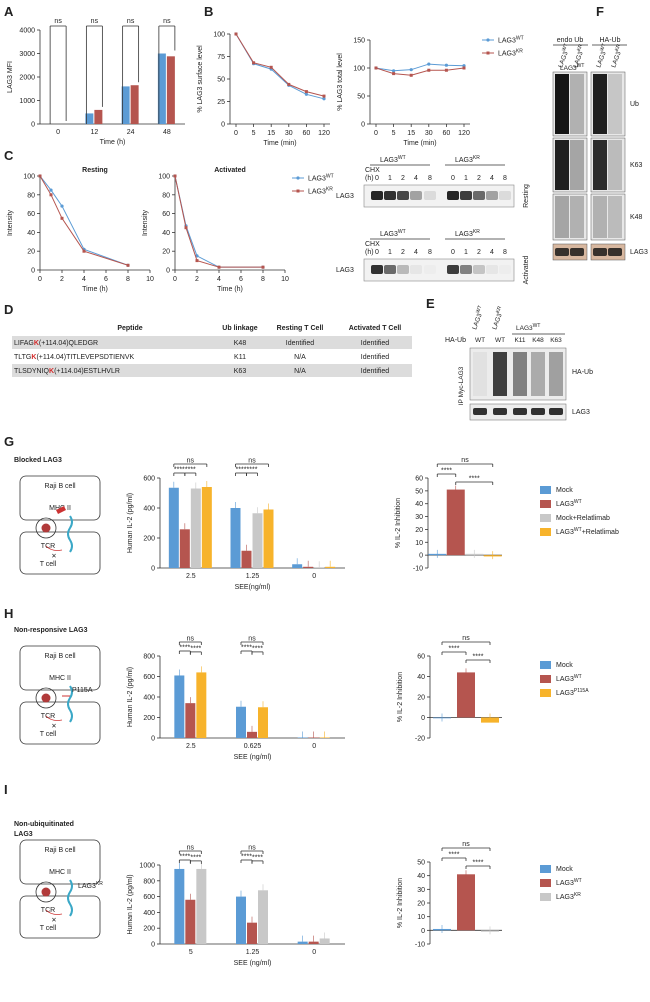 The image size is (650, 1002). I want to click on panel-g1-xtick-label: 0, so click(314, 576).